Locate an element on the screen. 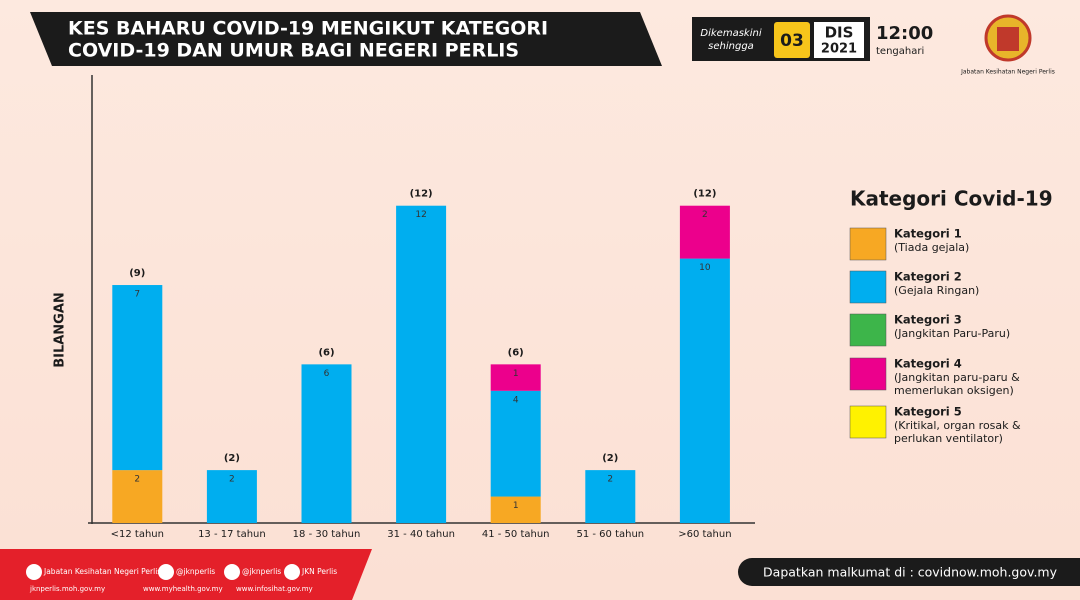 This screenshot has width=1080, height=600. x-tick-label: >60 tahun is located at coordinates (704, 534).